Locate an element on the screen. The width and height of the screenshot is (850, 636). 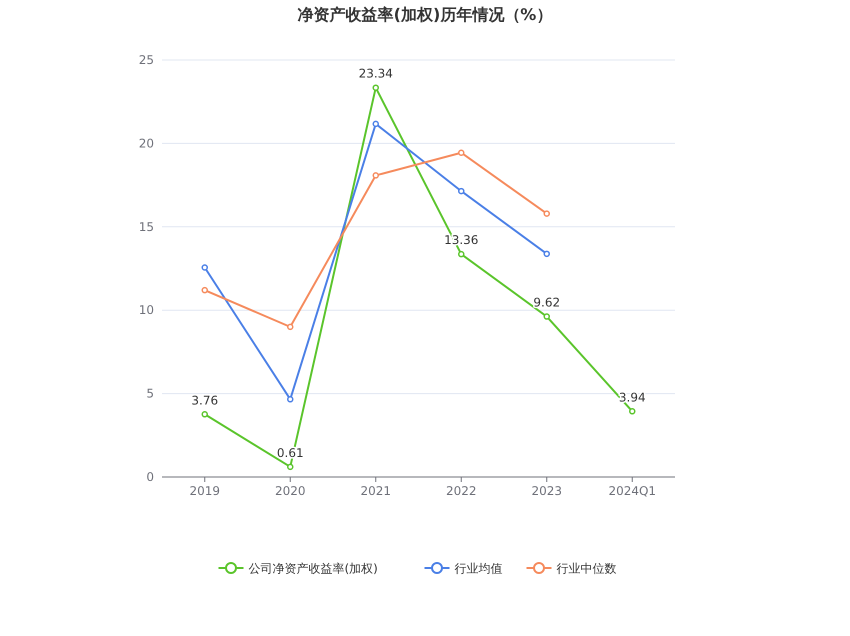
legend-label: 行业中位数 is located at coordinates (586, 569).